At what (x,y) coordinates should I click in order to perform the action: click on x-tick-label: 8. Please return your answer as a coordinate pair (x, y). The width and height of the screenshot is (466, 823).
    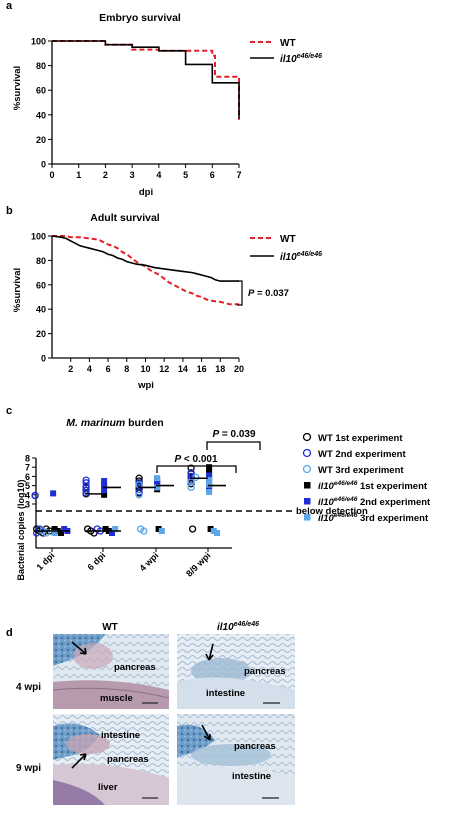
    Looking at the image, I should click on (126, 369).